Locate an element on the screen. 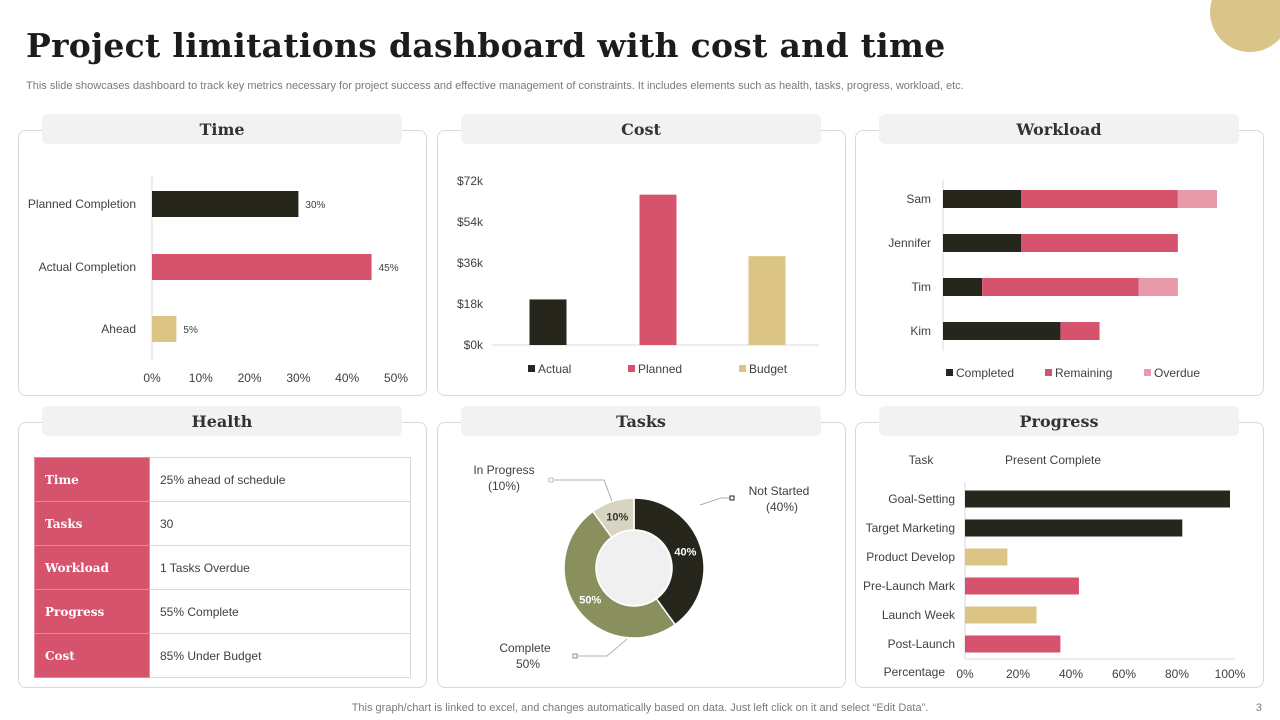 The width and height of the screenshot is (1280, 720). health-value: 30 is located at coordinates (280, 523).